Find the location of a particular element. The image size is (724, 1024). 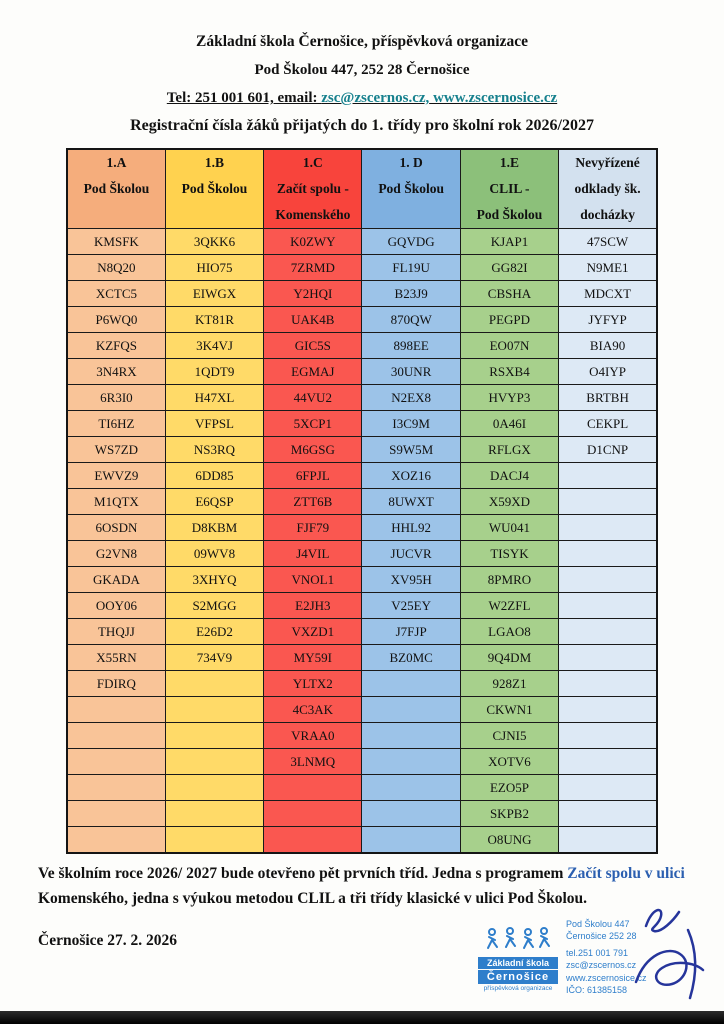

logo-subtitle: příspěvková organizace is located at coordinates (518, 988).